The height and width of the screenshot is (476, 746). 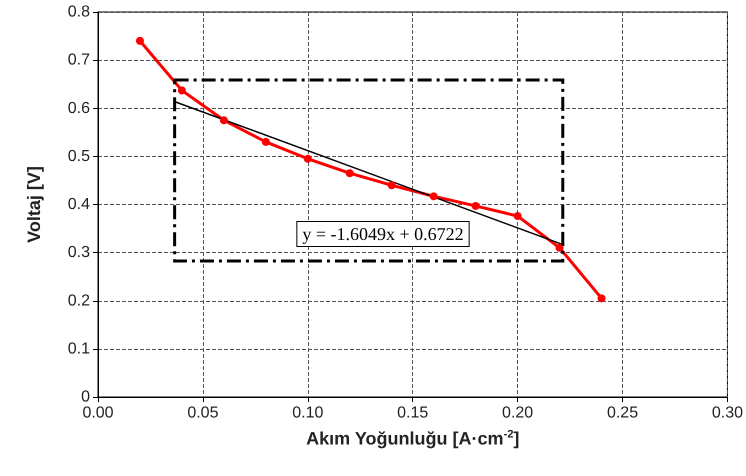 What do you see at coordinates (308, 413) in the screenshot?
I see `x-tick-label: 0.10` at bounding box center [308, 413].